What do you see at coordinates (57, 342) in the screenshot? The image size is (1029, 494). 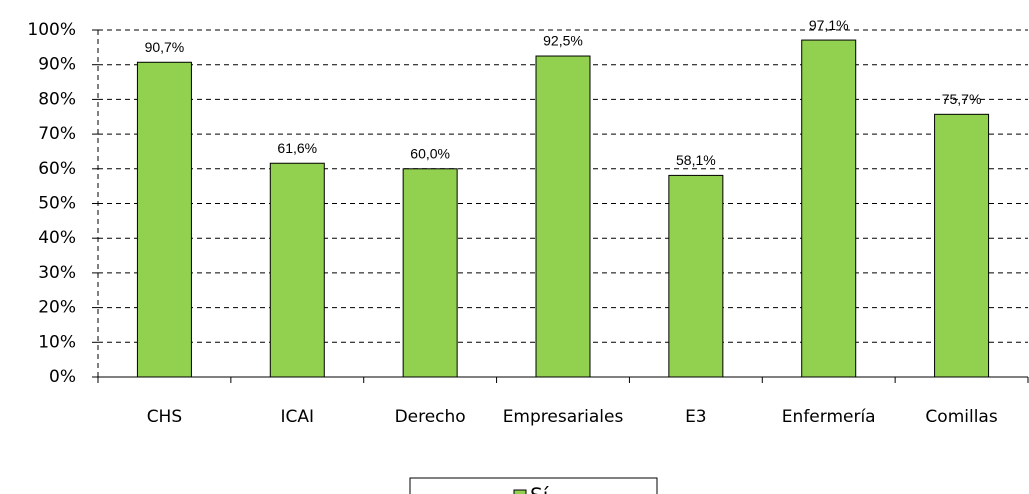 I see `y-tick-label: 10%` at bounding box center [57, 342].